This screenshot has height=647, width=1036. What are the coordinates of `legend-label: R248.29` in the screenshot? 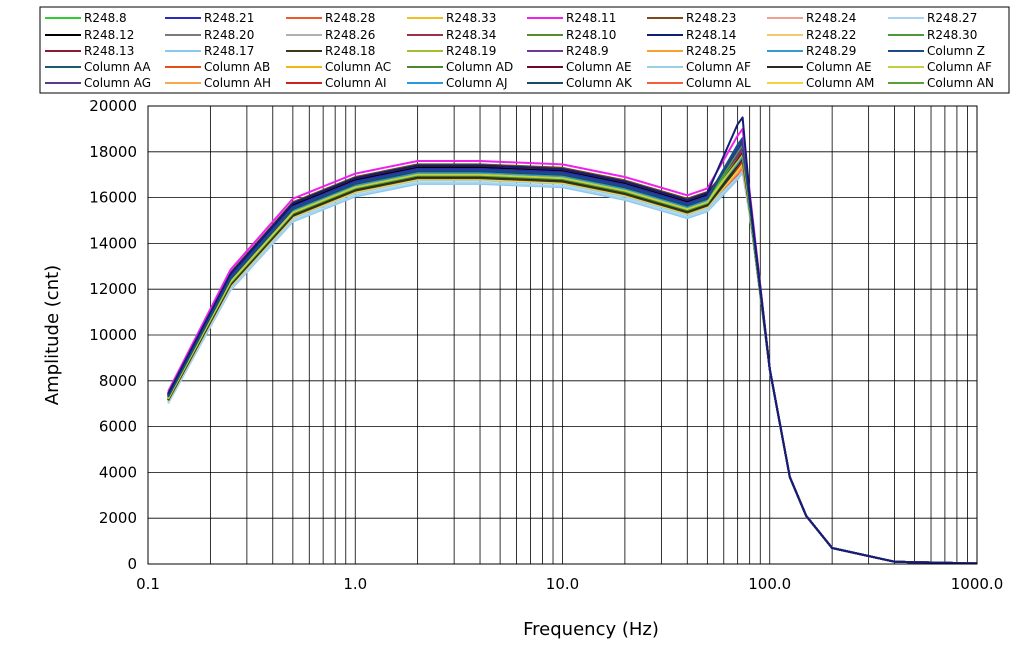 It's located at (831, 51).